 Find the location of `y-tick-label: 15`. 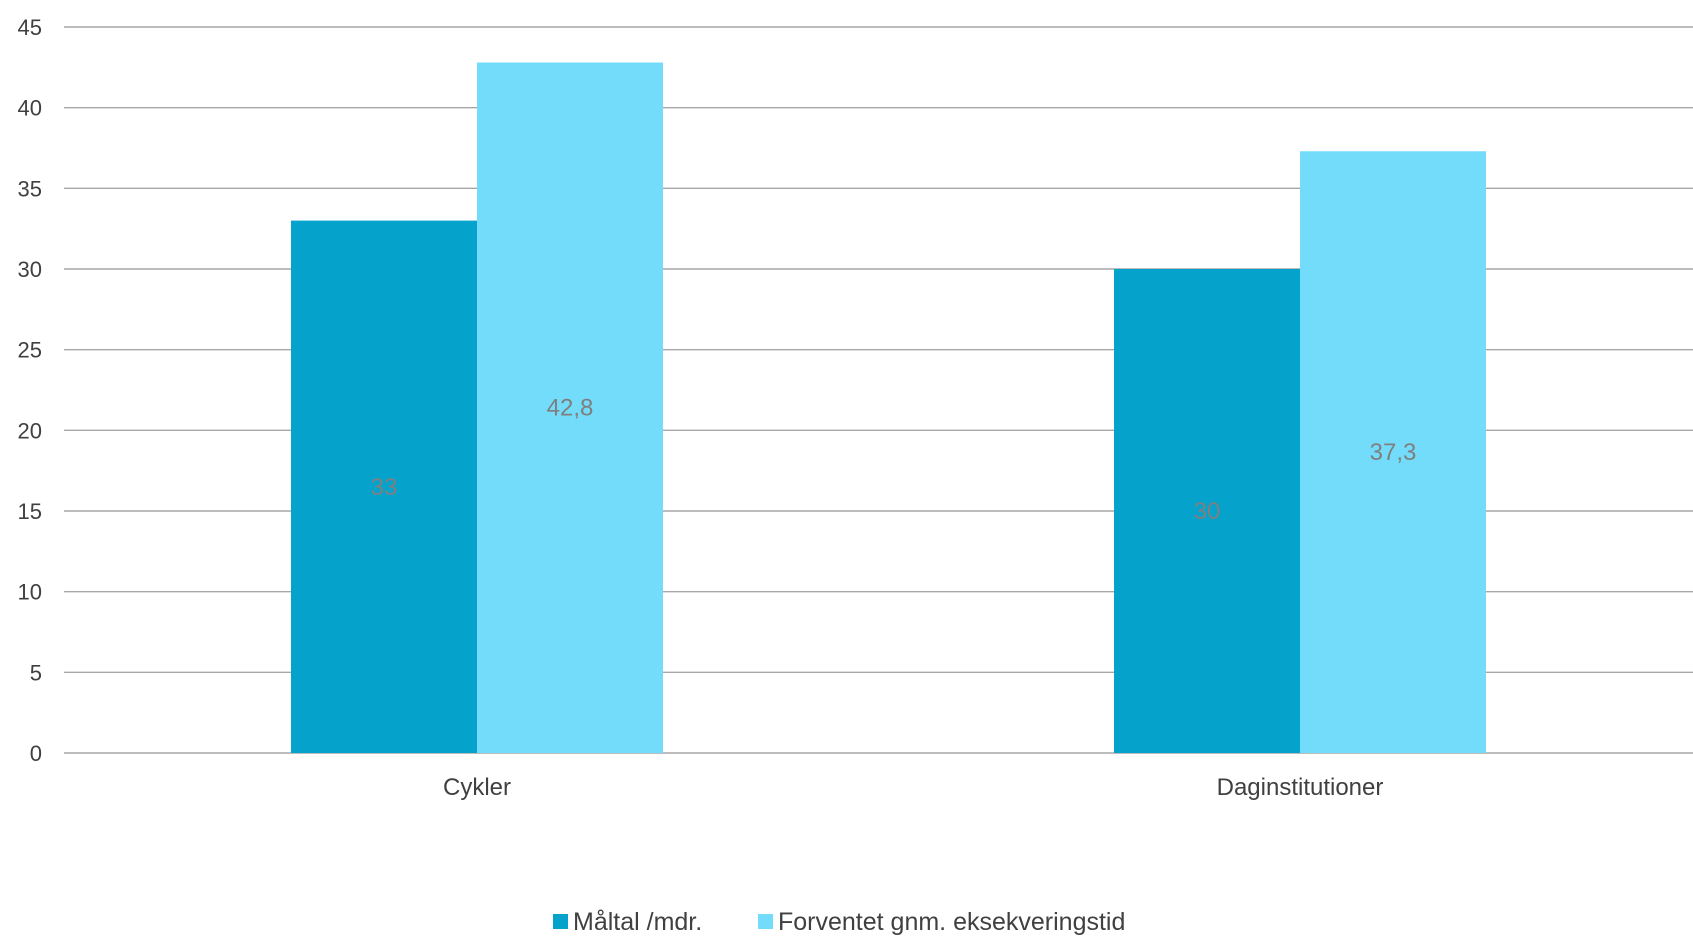

y-tick-label: 15 is located at coordinates (30, 511).